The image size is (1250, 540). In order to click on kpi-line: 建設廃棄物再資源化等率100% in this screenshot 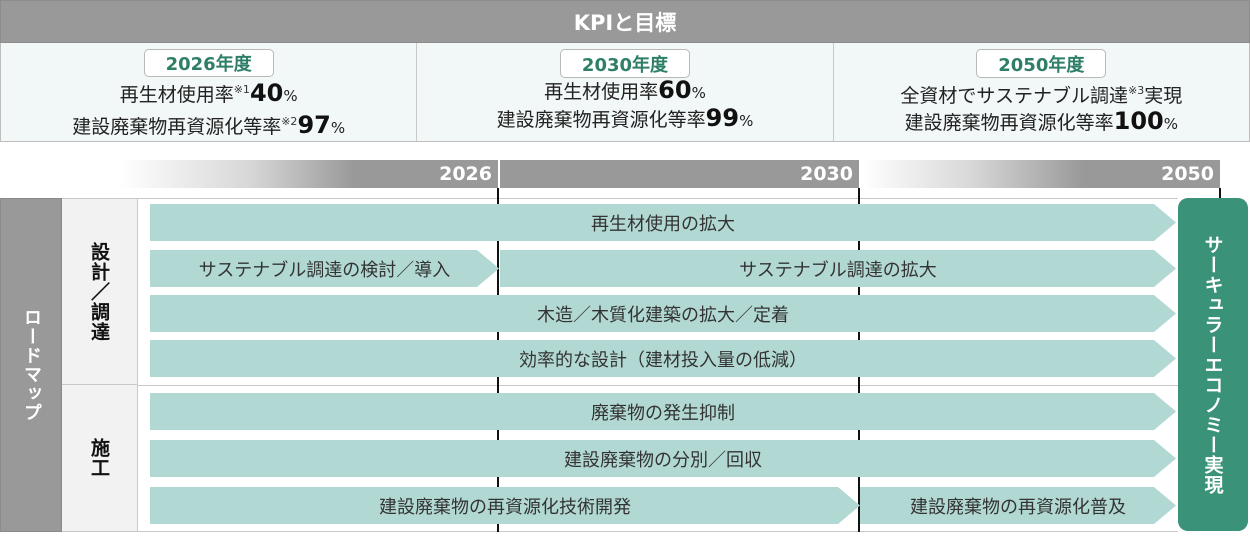, I will do `click(1041, 121)`.